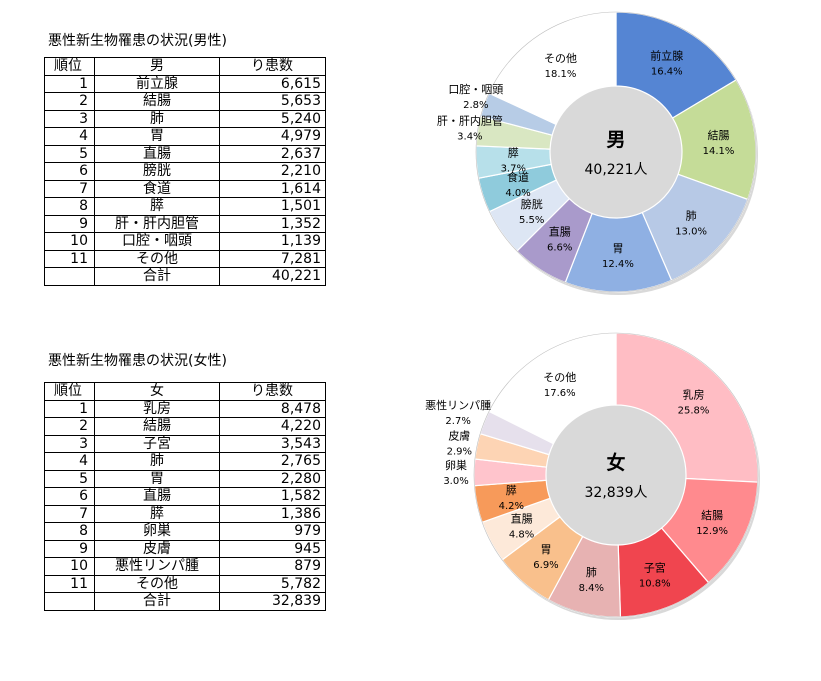 Image resolution: width=821 pixels, height=681 pixels. I want to click on table-row: 5 直腸 2,637, so click(185, 153).